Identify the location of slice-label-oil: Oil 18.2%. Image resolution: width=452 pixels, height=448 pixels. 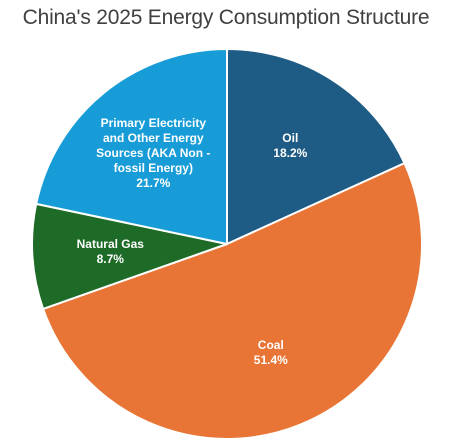
(290, 145).